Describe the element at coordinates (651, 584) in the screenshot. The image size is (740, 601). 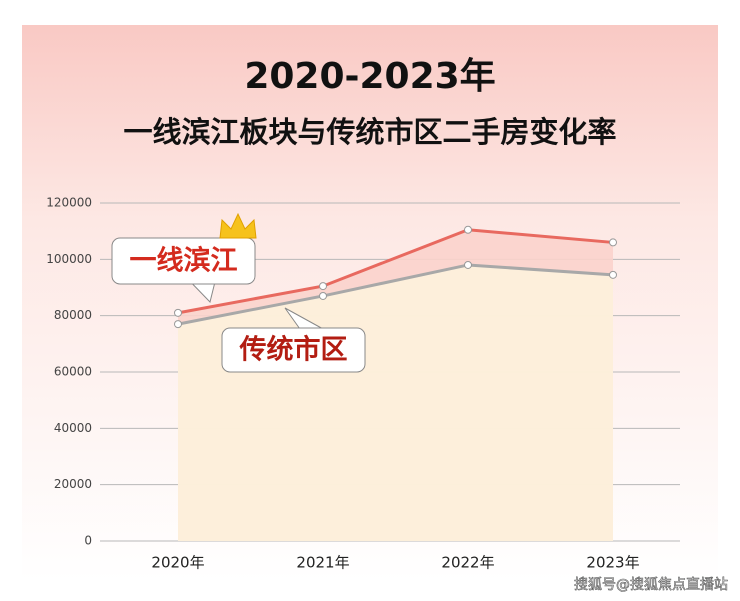
I see `watermark: 搜狐号@搜狐焦点直播站` at that location.